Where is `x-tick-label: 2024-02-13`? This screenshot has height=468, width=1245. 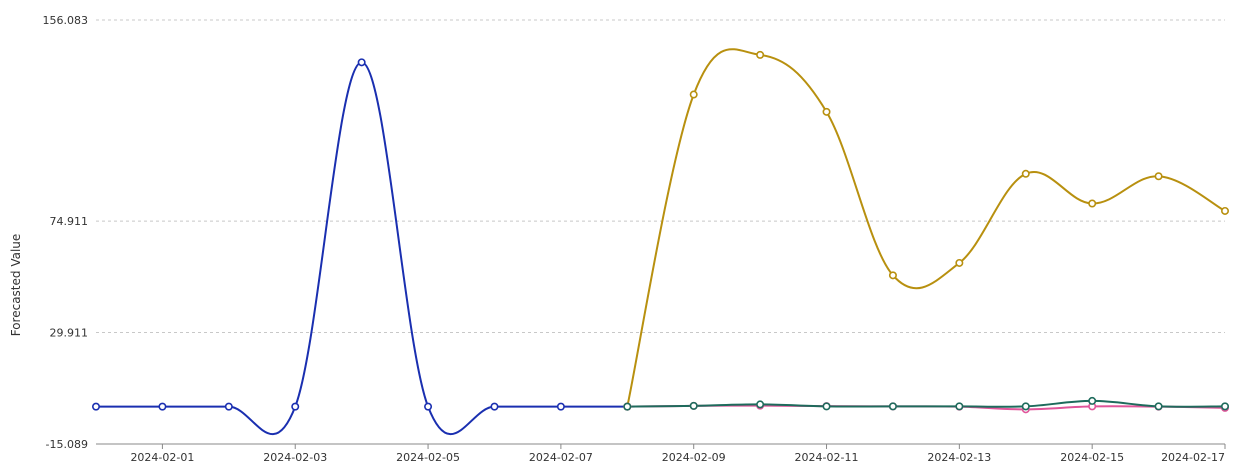 x-tick-label: 2024-02-13 is located at coordinates (959, 457).